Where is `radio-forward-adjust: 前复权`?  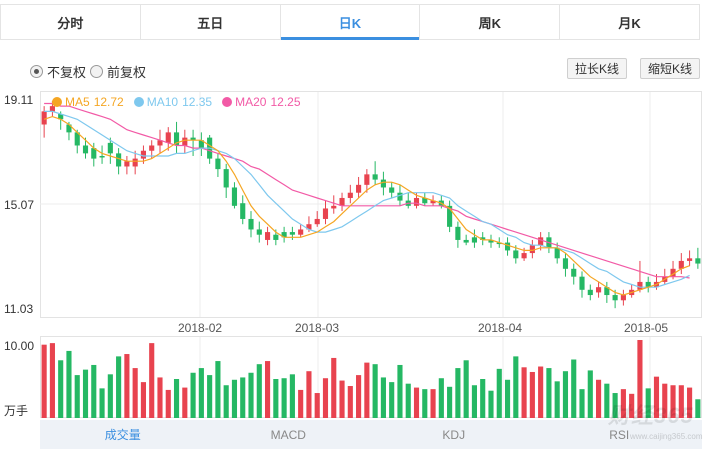 radio-forward-adjust: 前复权 is located at coordinates (118, 71).